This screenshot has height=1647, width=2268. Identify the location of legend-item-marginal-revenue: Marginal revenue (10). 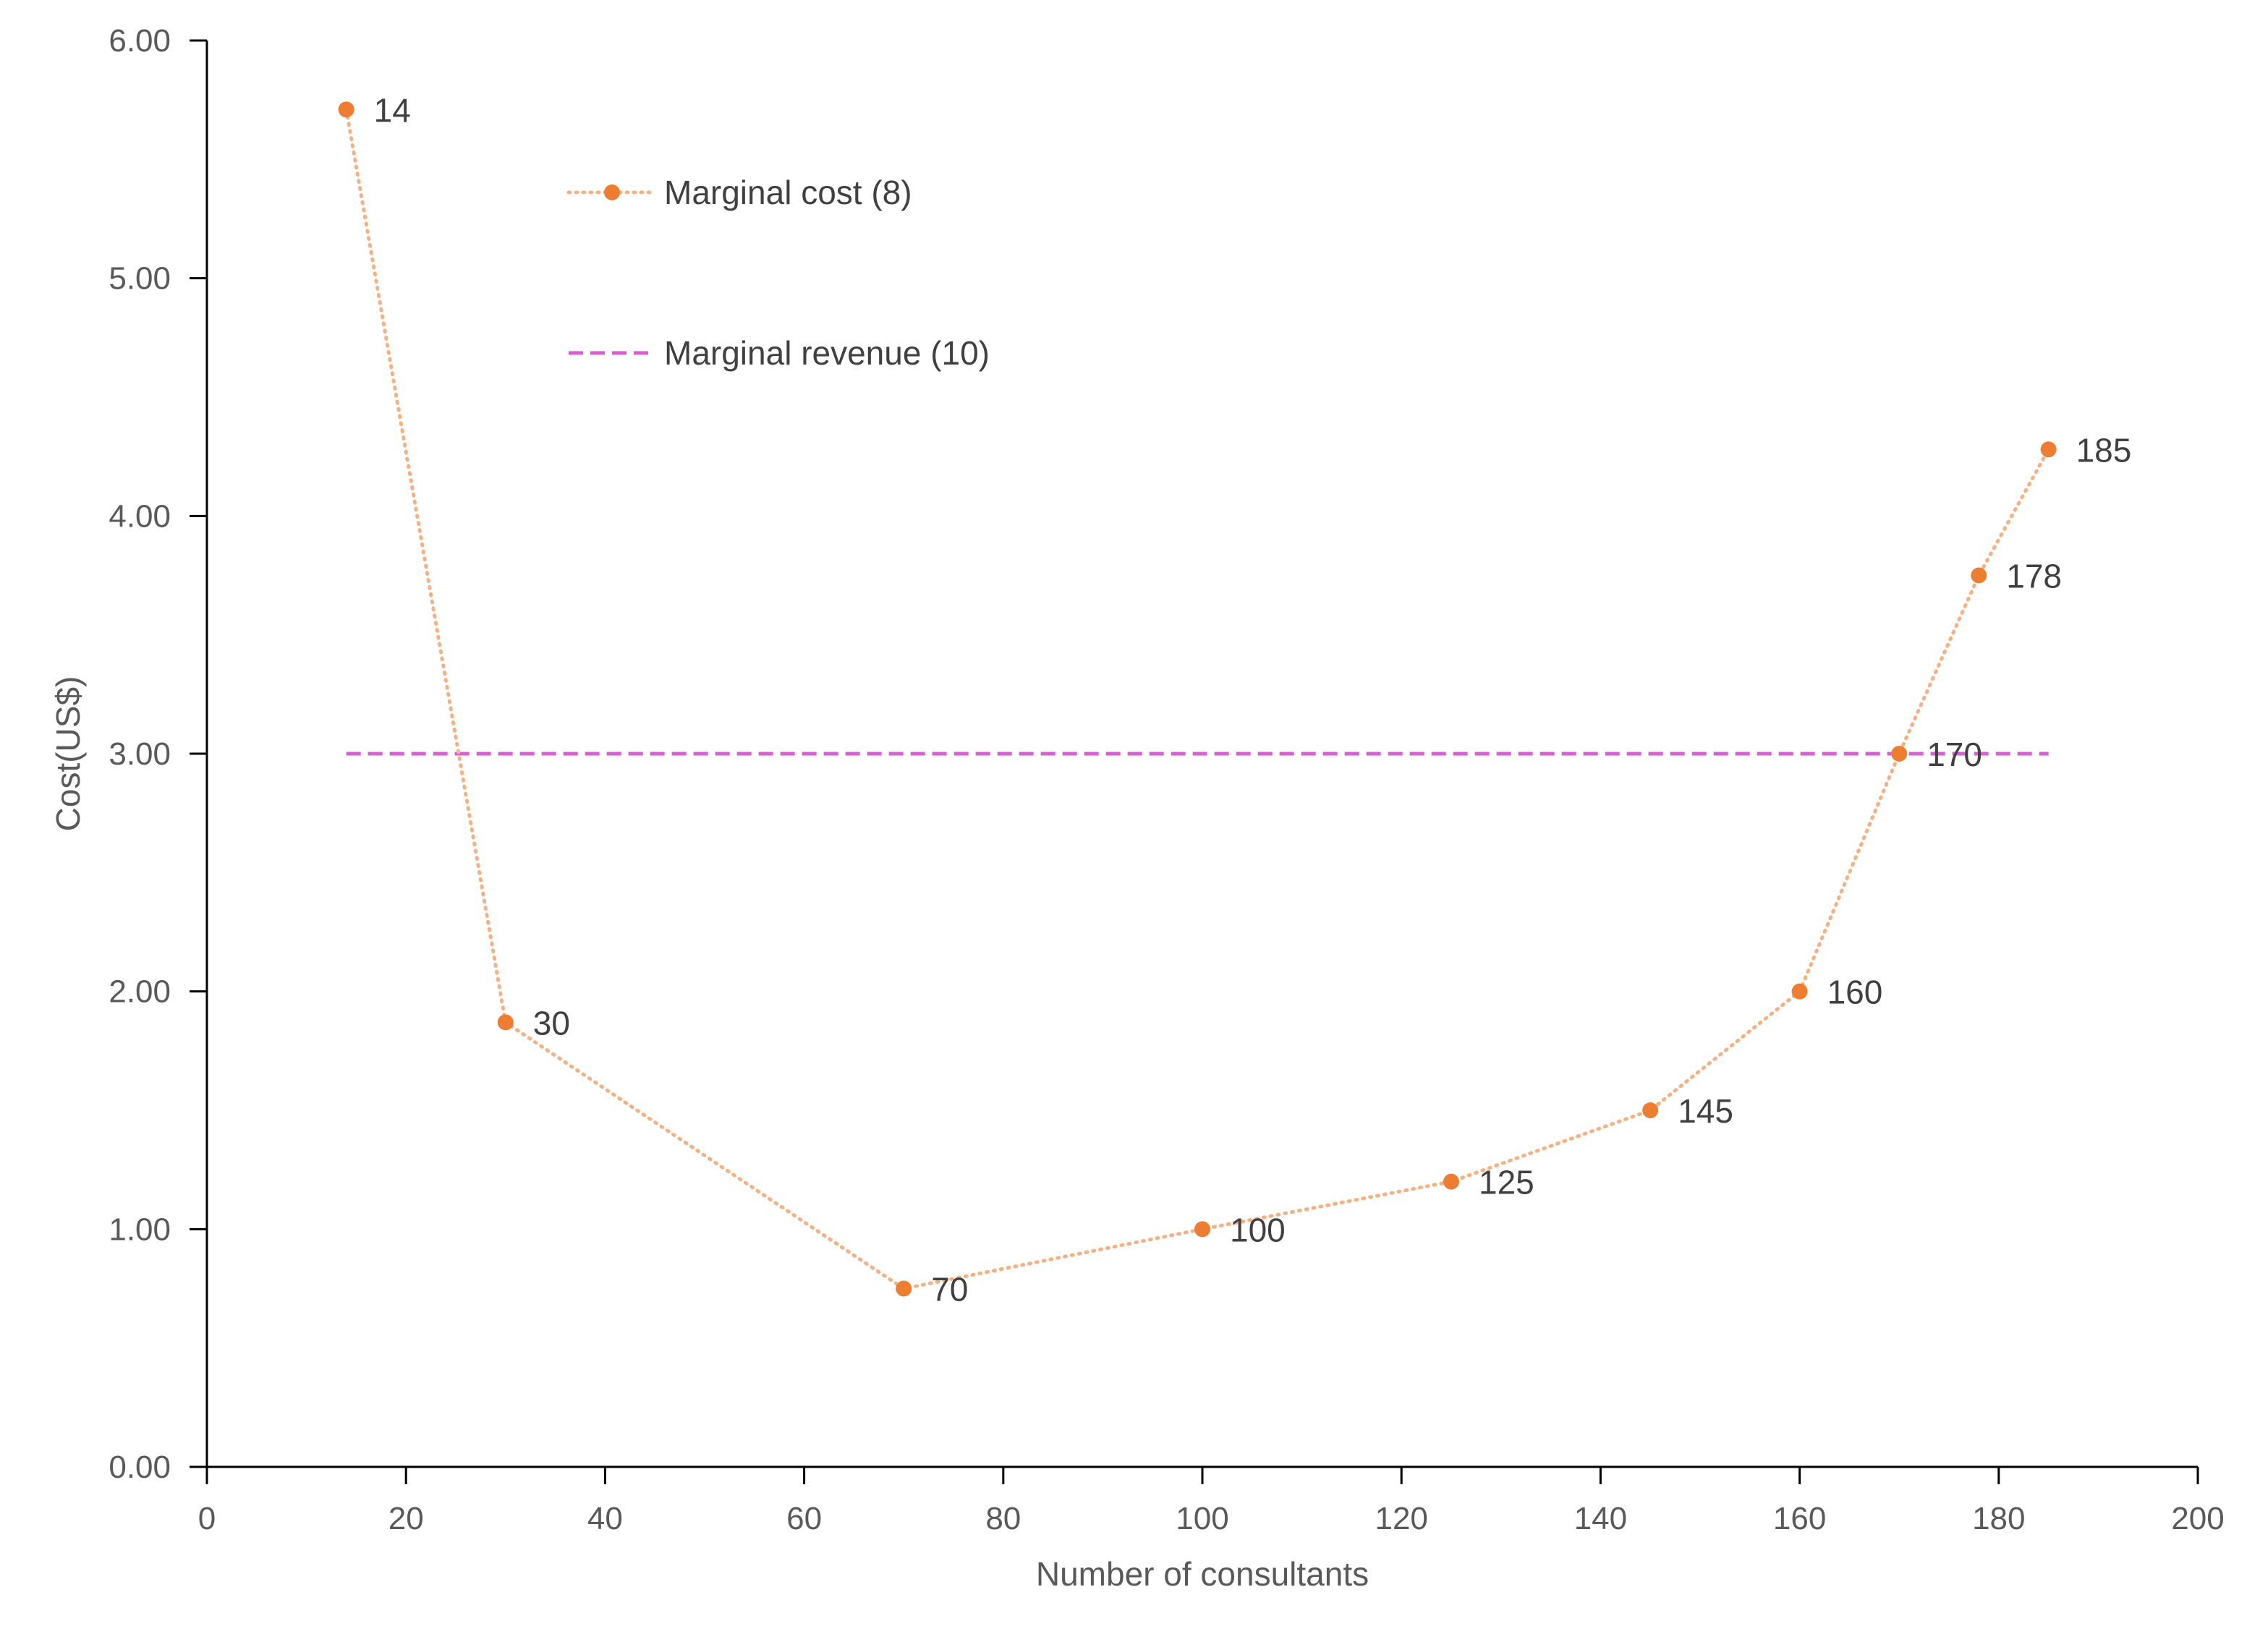
(779, 353).